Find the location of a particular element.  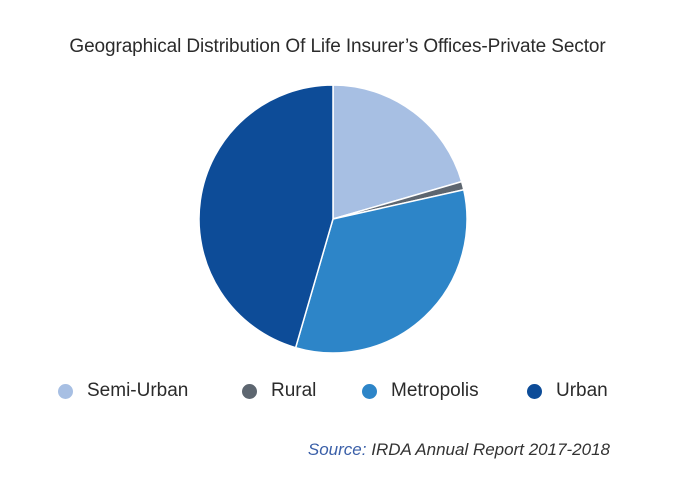

source-label: Source: is located at coordinates (337, 449).